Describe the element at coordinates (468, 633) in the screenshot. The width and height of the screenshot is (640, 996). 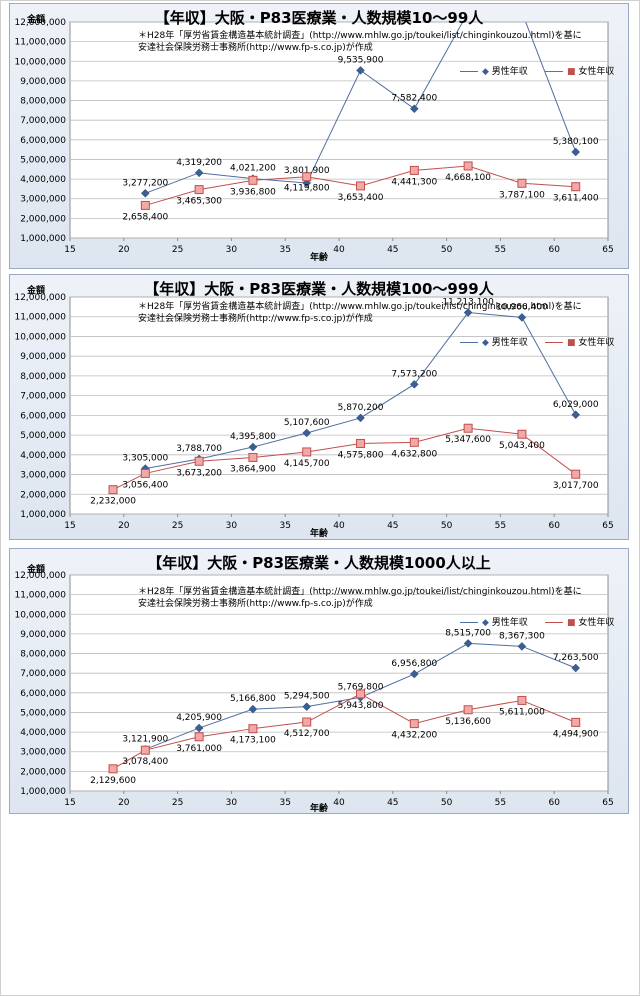
I see `data-label: 8,515,700` at that location.